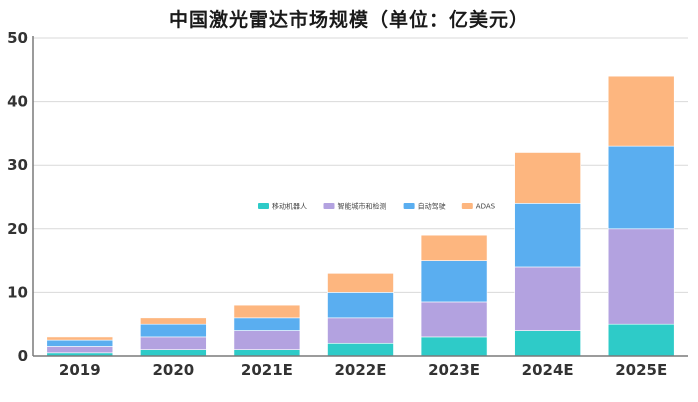  What do you see at coordinates (80, 370) in the screenshot?
I see `x-tick-label-2019: 2019` at bounding box center [80, 370].